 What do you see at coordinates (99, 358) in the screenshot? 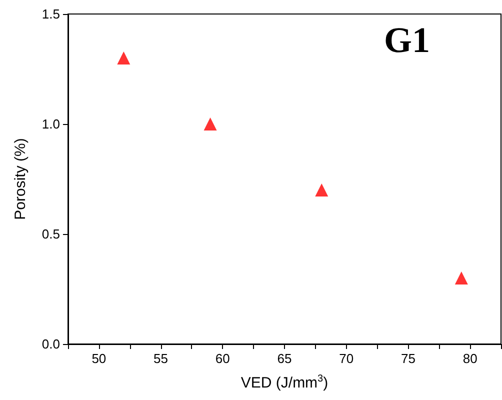
I see `x-tick-label: 50` at bounding box center [99, 358].